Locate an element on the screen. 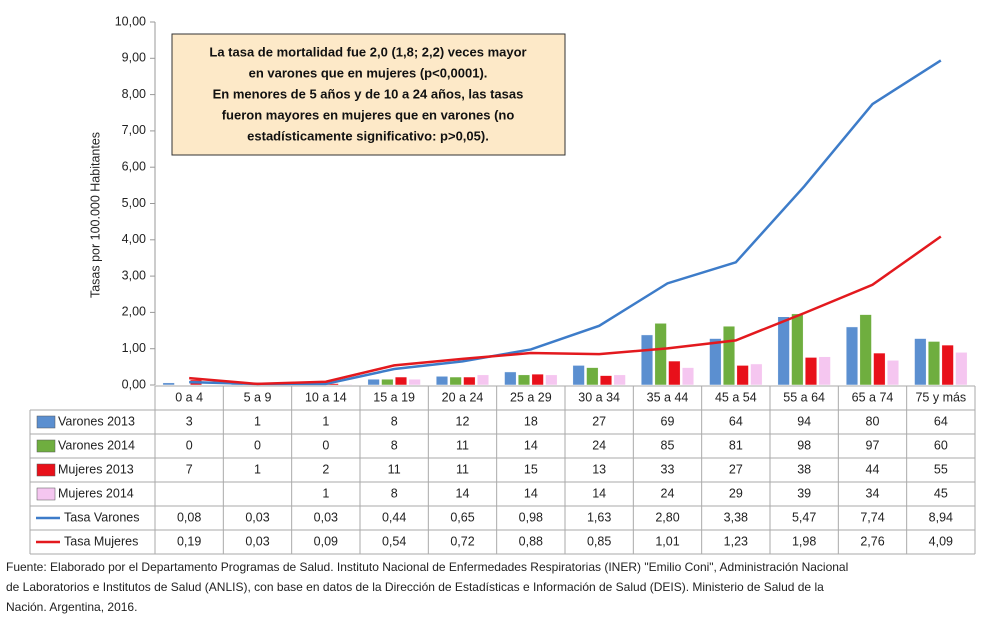 Image resolution: width=997 pixels, height=622 pixels. x-tick-label: 5 a 9 is located at coordinates (258, 397).